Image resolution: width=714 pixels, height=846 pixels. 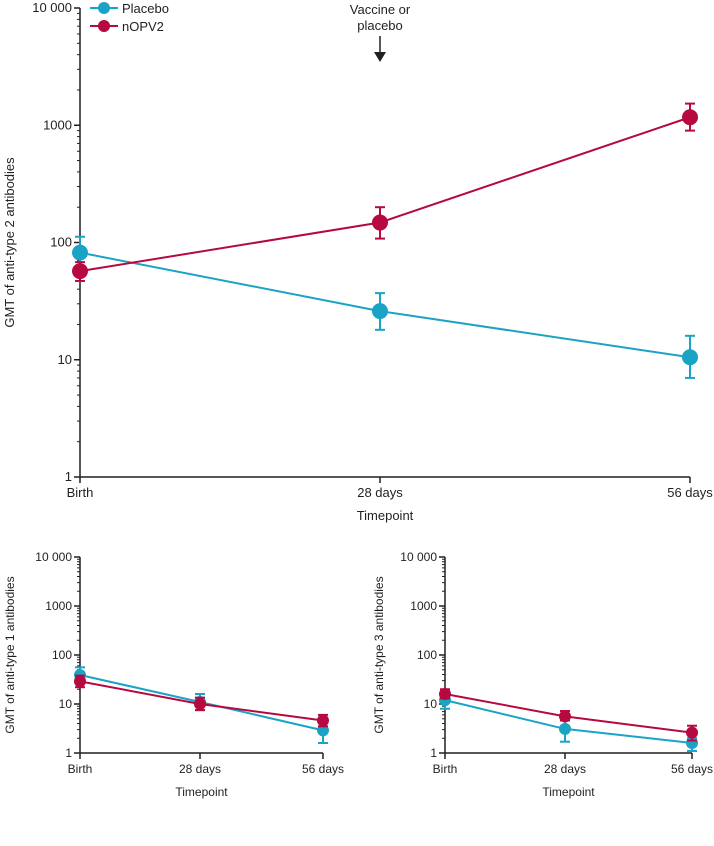 What do you see at coordinates (129, 17) in the screenshot?
I see `legend: Placebo nOPV2` at bounding box center [129, 17].